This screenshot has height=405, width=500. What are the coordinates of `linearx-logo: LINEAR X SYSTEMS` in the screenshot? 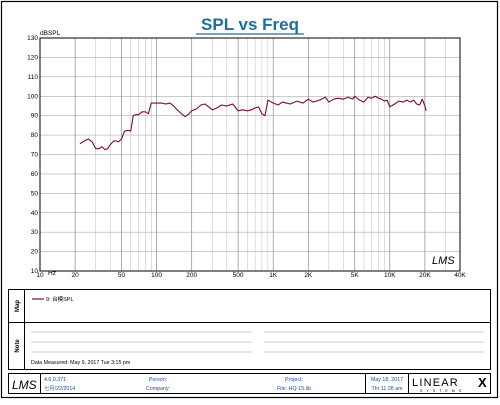 It's located at (449, 384).